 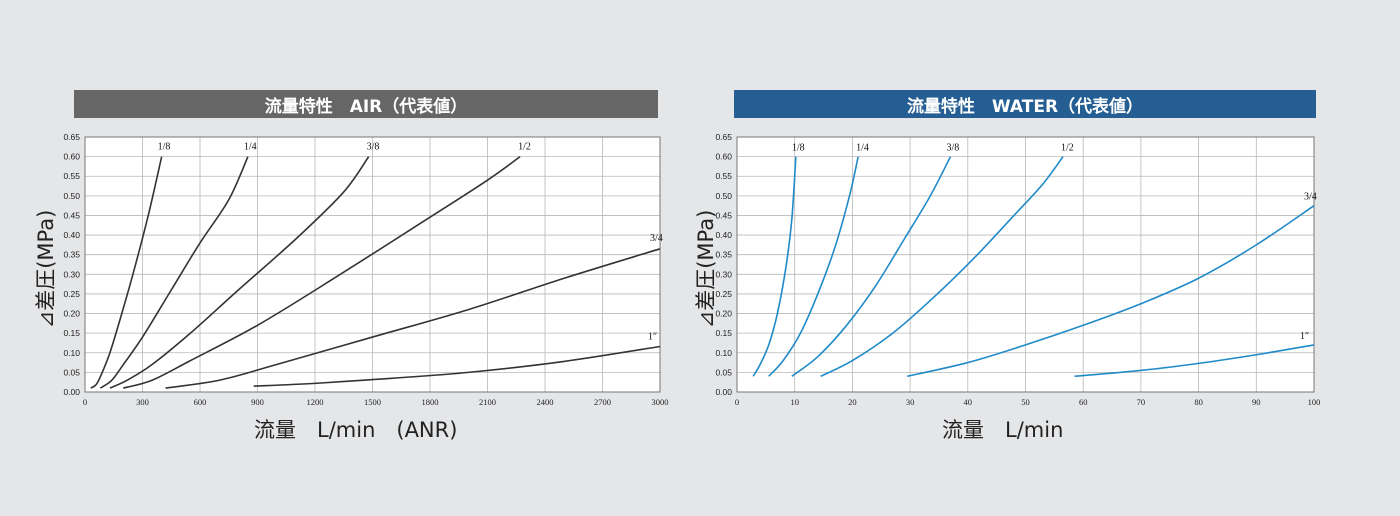 I want to click on water-y-tick-label: 0.60, so click(x=723, y=157).